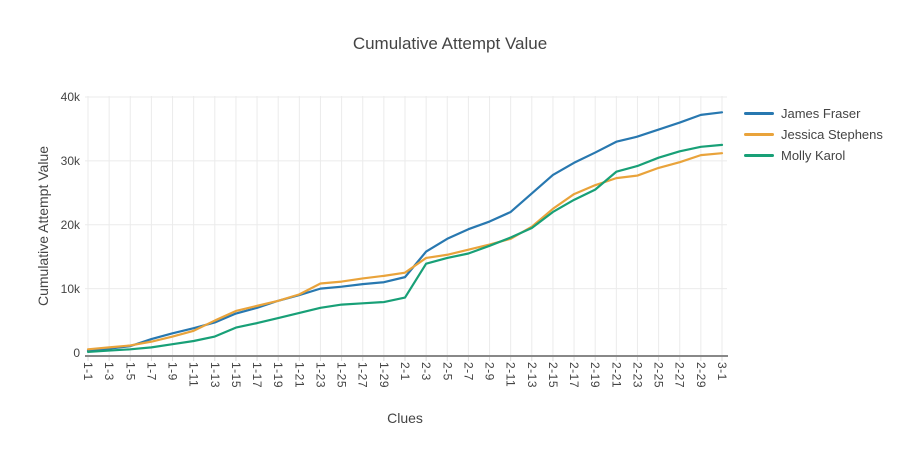  Describe the element at coordinates (341, 375) in the screenshot. I see `x-tick-label: 1-25` at that location.